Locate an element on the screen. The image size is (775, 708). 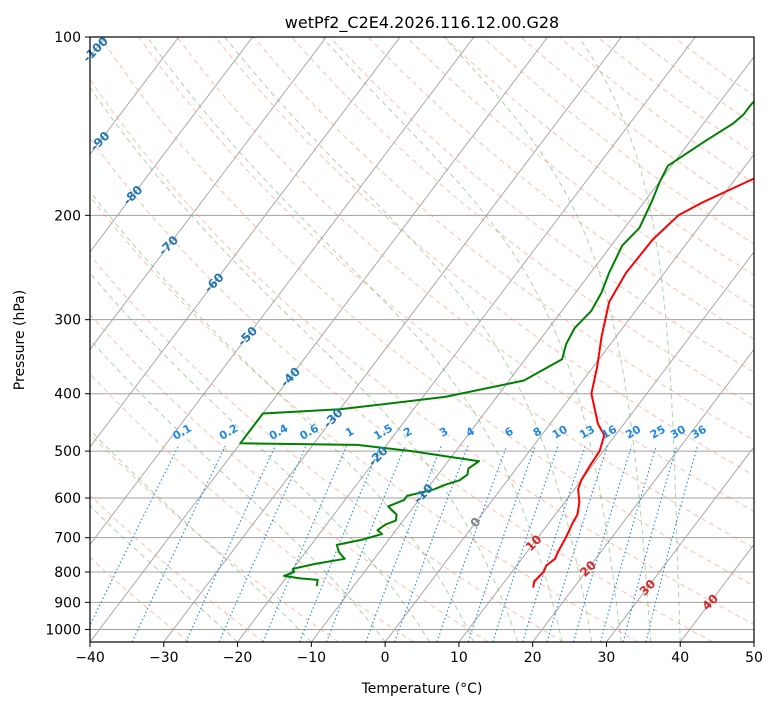
x-tick-label: −10 is located at coordinates (312, 658).